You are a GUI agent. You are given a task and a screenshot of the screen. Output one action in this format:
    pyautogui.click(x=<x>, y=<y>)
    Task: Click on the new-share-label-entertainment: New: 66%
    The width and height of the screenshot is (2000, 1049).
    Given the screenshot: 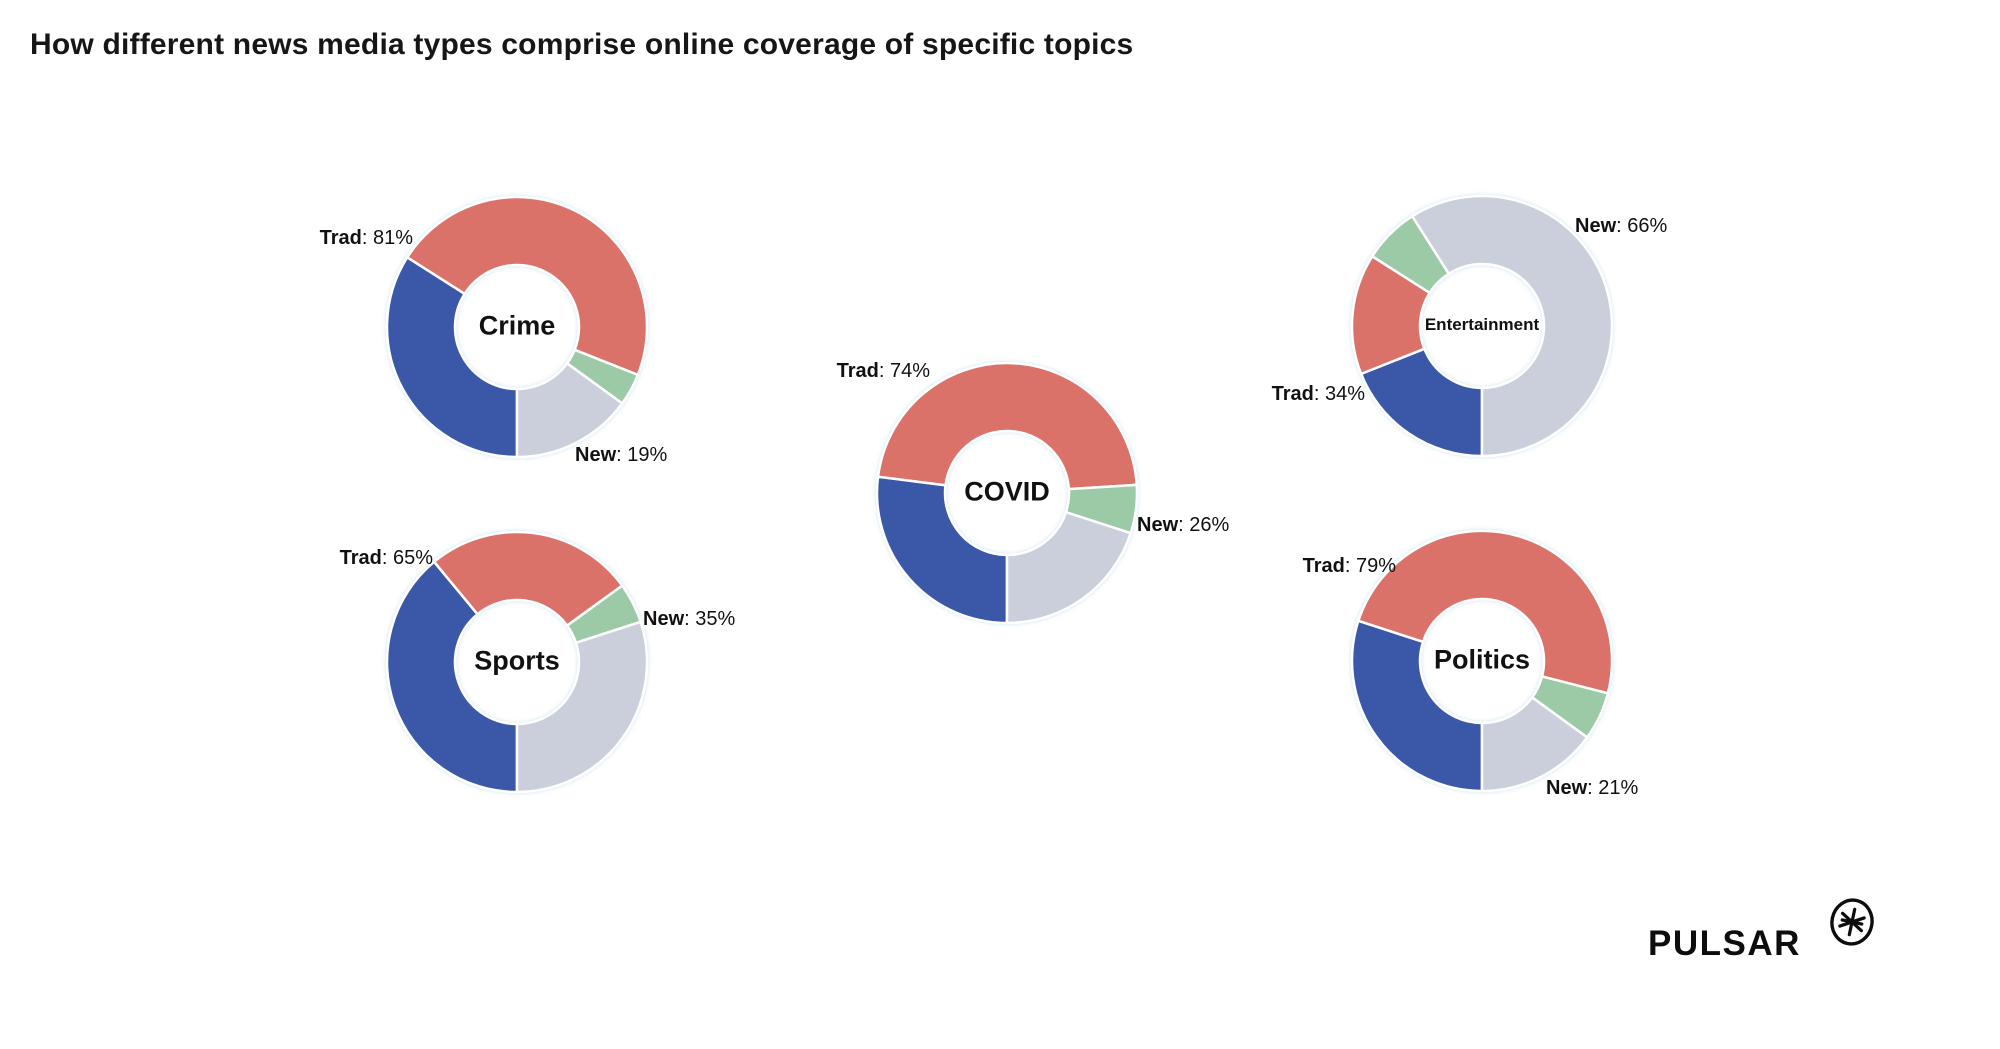 What is the action you would take?
    pyautogui.click(x=1621, y=226)
    